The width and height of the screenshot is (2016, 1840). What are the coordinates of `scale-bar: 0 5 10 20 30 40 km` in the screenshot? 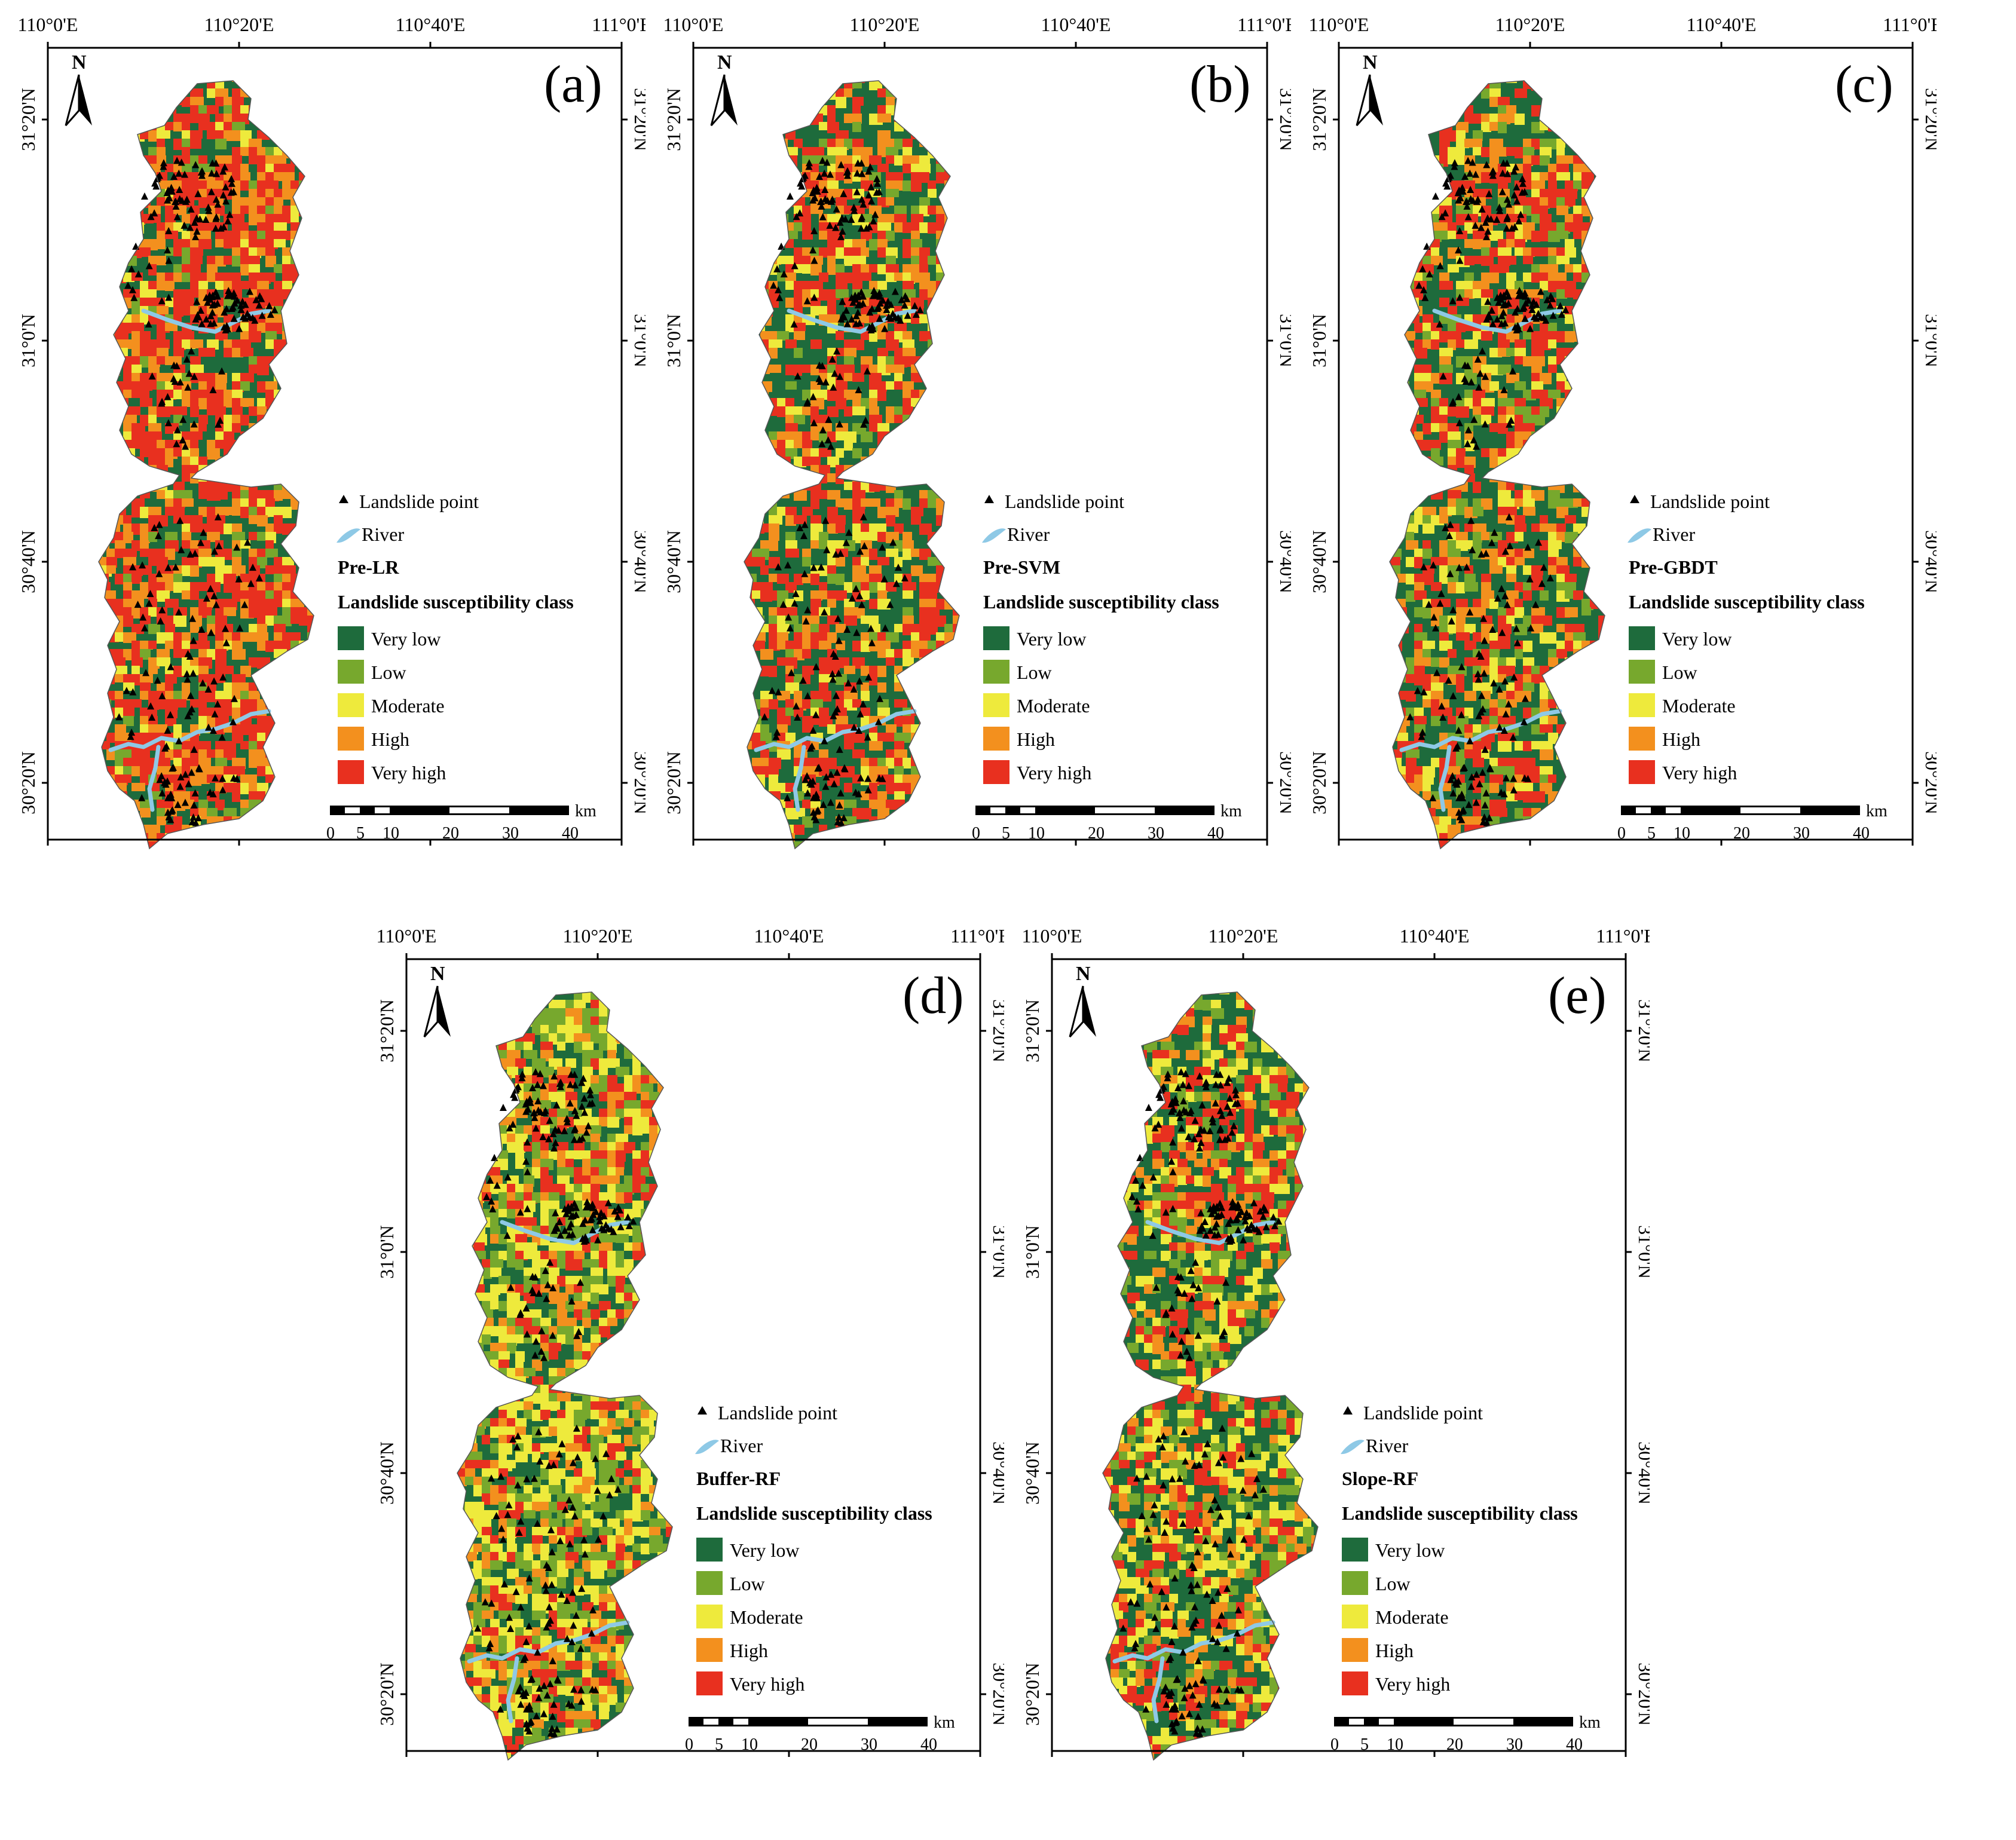 It's located at (1752, 822).